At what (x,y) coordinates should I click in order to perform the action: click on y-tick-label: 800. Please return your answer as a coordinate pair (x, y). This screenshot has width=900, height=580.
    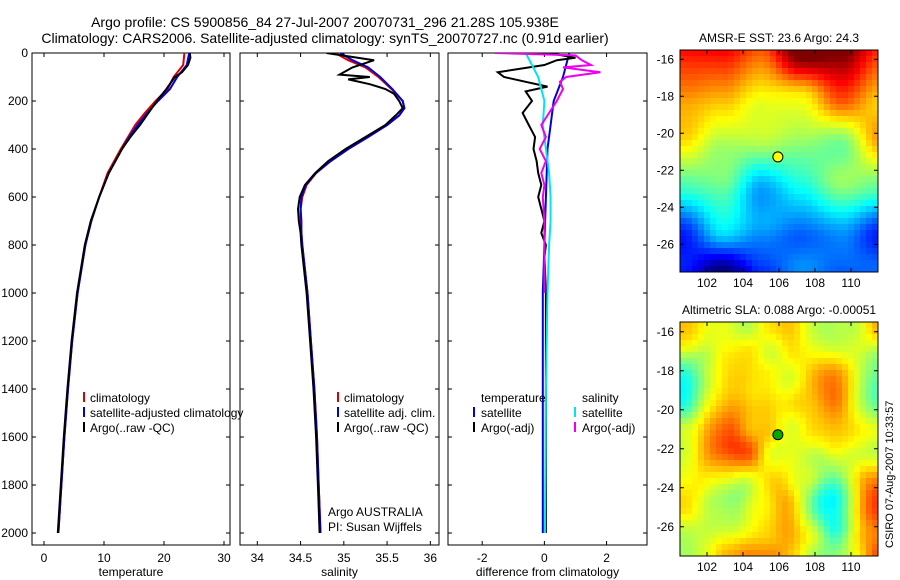
    Looking at the image, I should click on (18, 245).